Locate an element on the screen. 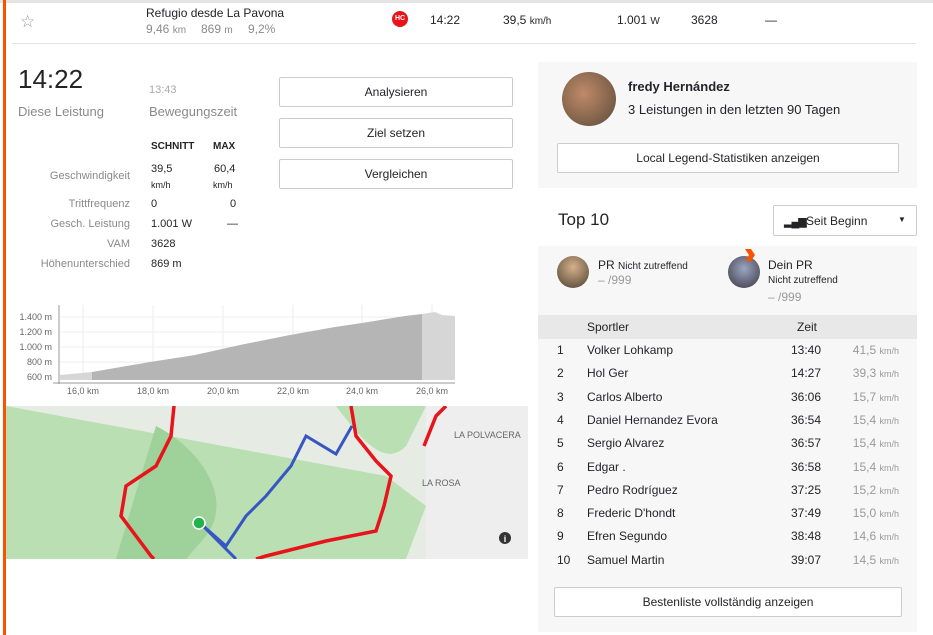  leaderboard-row: 6 Edgar . 36:58 15,4 km/h is located at coordinates (727, 467).